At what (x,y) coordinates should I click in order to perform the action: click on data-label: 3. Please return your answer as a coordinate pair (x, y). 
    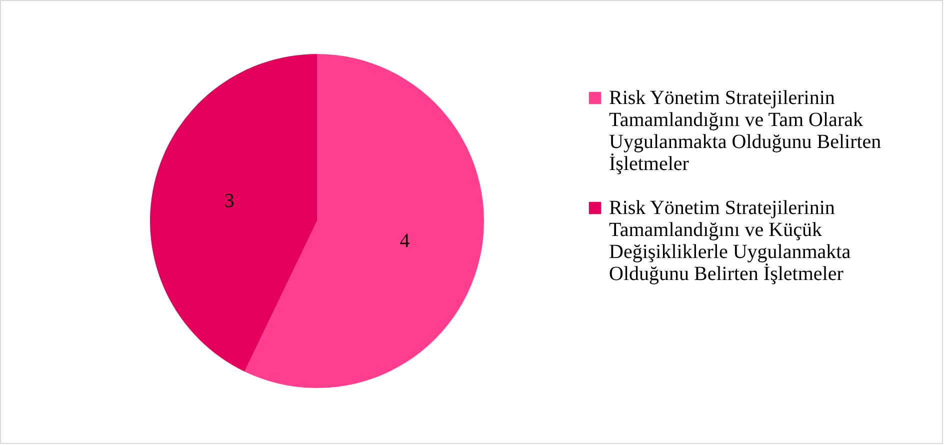
    Looking at the image, I should click on (229, 201).